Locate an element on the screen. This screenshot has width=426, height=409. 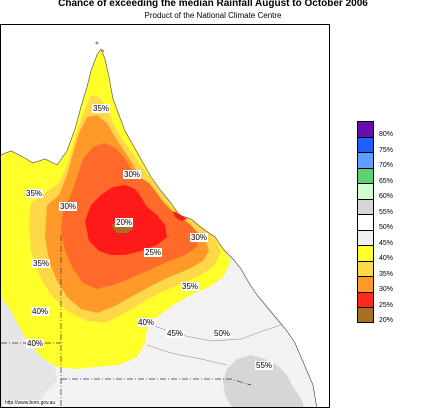
legend-label: 55% is located at coordinates (386, 212).